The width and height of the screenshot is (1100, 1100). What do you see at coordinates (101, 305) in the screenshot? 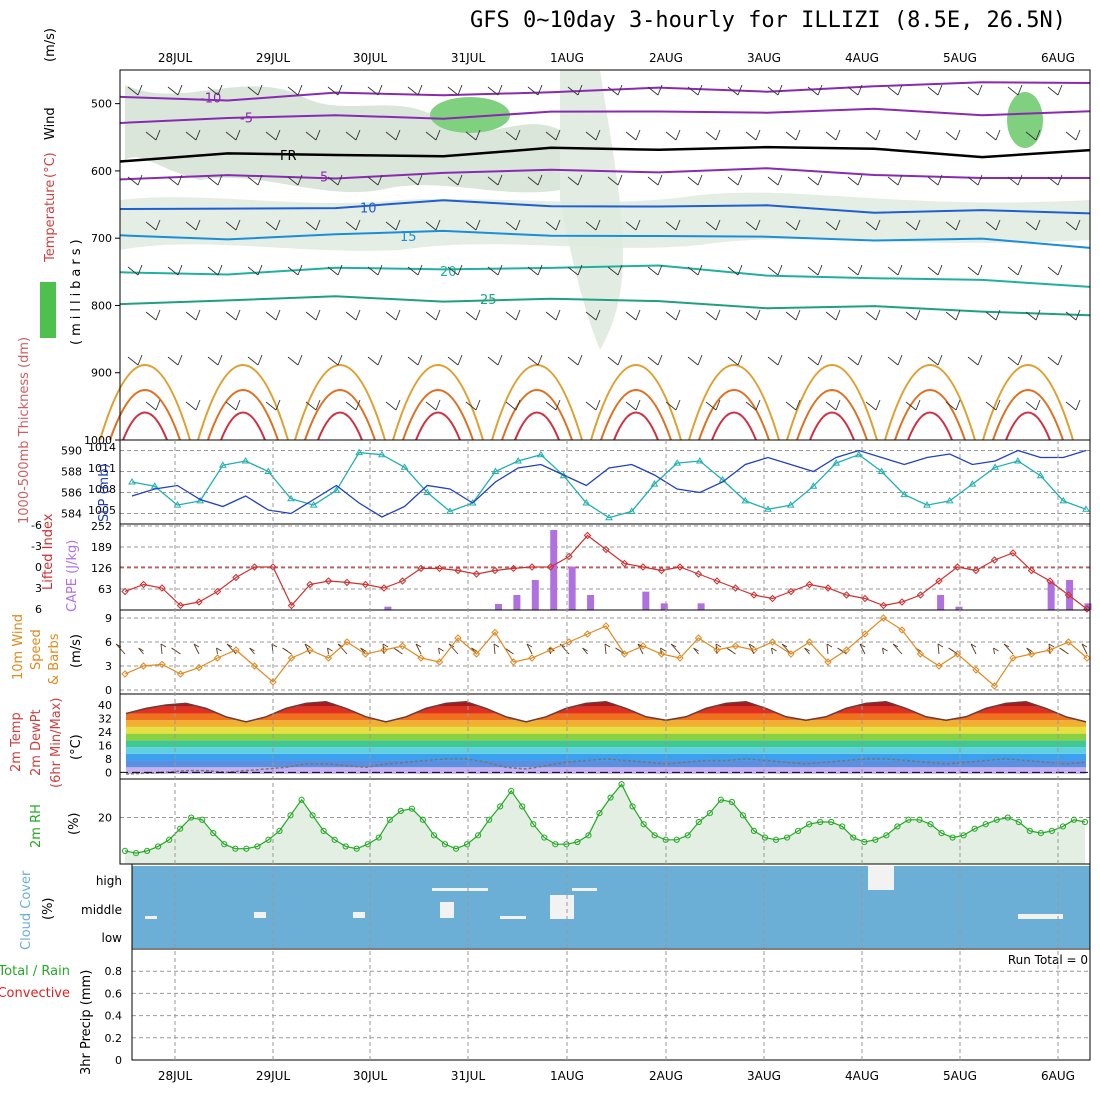
I see `y-tick-label: 800` at bounding box center [101, 305].